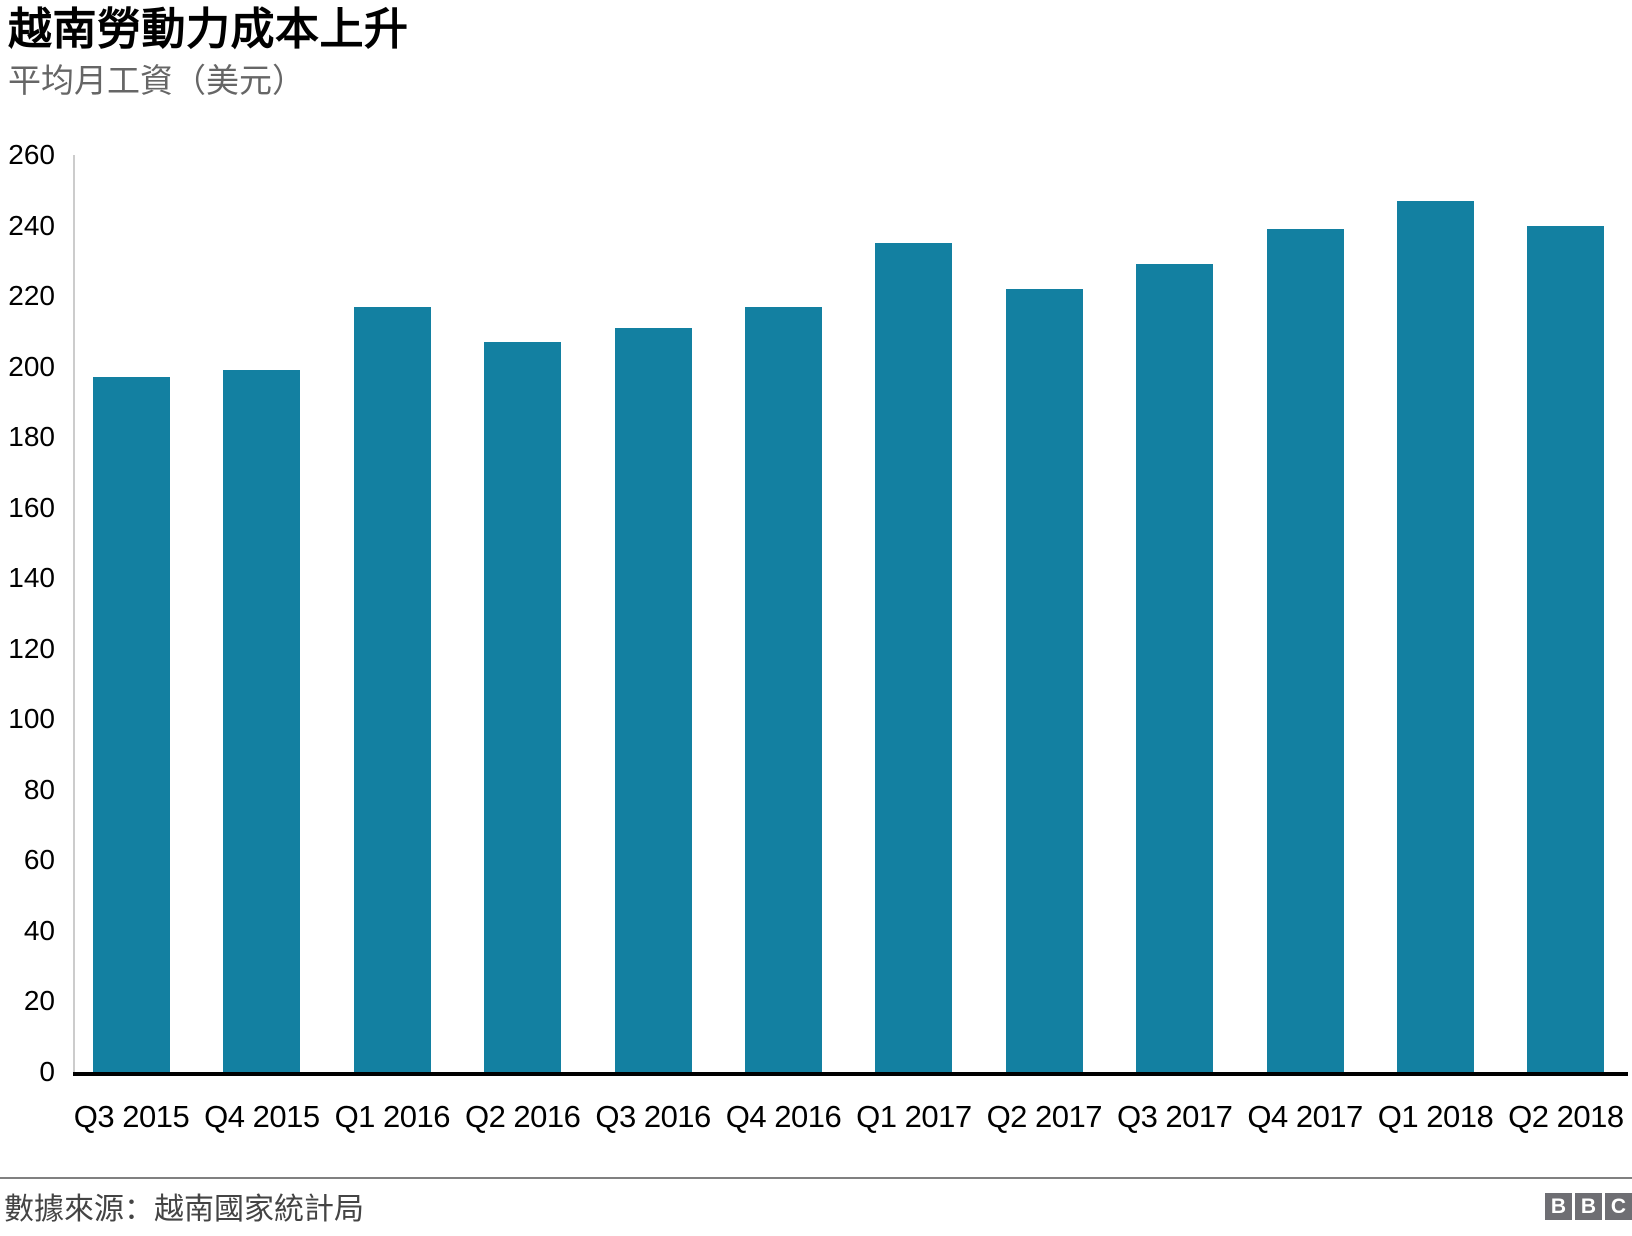 The height and width of the screenshot is (1236, 1632). Describe the element at coordinates (1044, 1116) in the screenshot. I see `x-tick-label: Q2 2017` at that location.